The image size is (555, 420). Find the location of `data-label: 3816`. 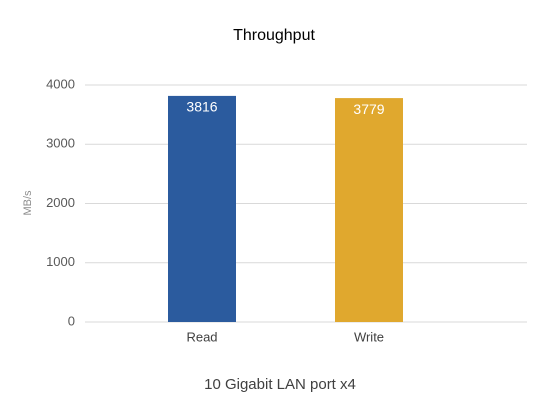

data-label: 3816 is located at coordinates (201, 107).